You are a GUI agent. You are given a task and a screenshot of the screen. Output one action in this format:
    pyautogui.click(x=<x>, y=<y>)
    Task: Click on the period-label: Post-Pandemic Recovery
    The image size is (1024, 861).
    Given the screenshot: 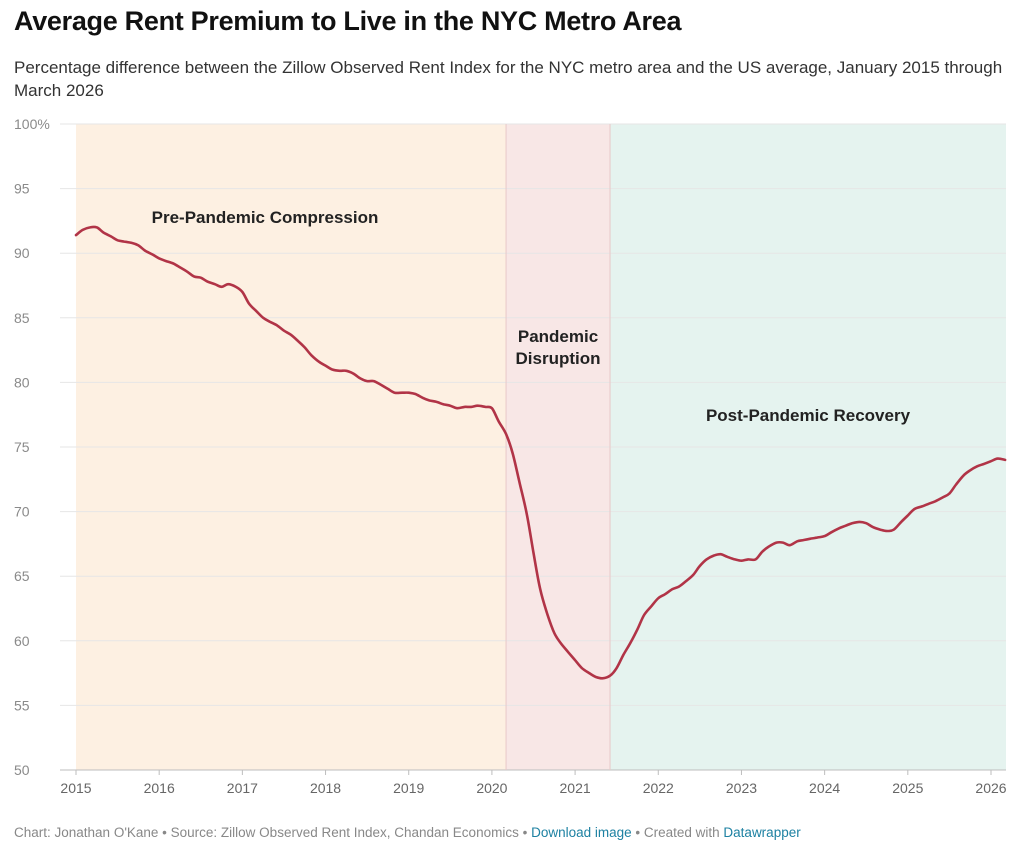 What is the action you would take?
    pyautogui.click(x=808, y=415)
    